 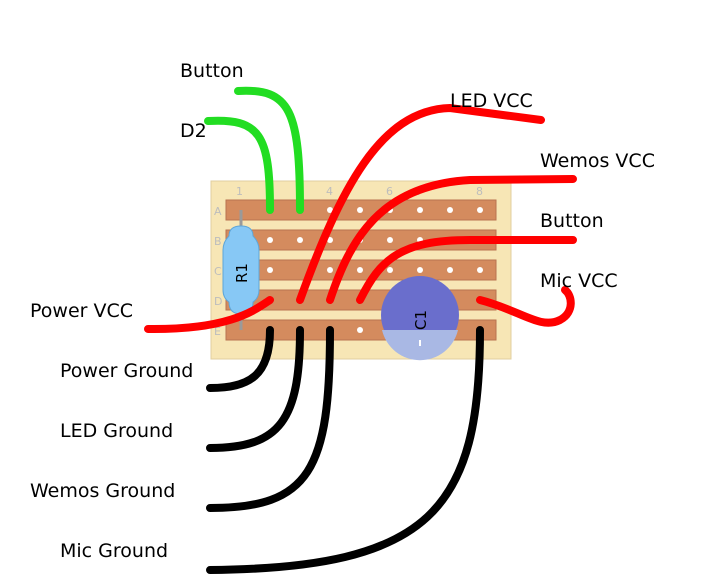 I want to click on label-led-vcc: LED VCC, so click(x=491, y=101).